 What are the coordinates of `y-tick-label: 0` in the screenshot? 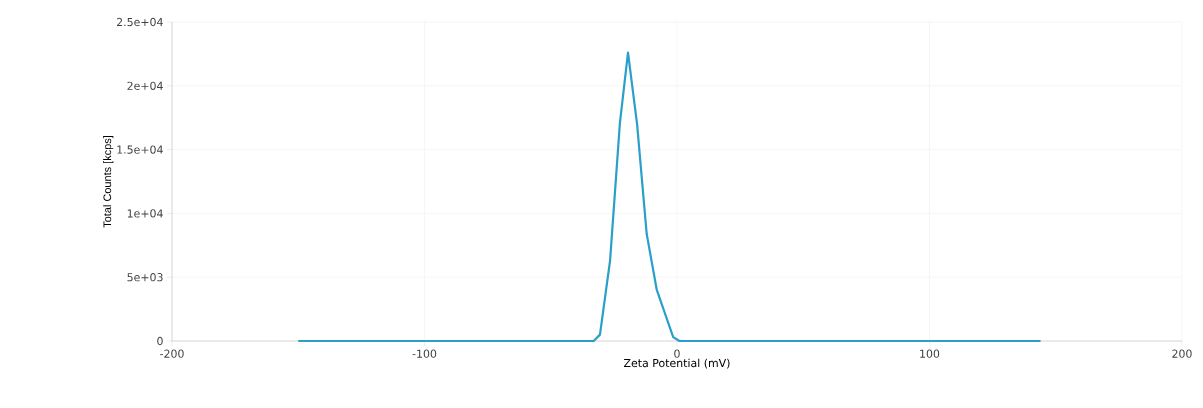 It's located at (160, 341).